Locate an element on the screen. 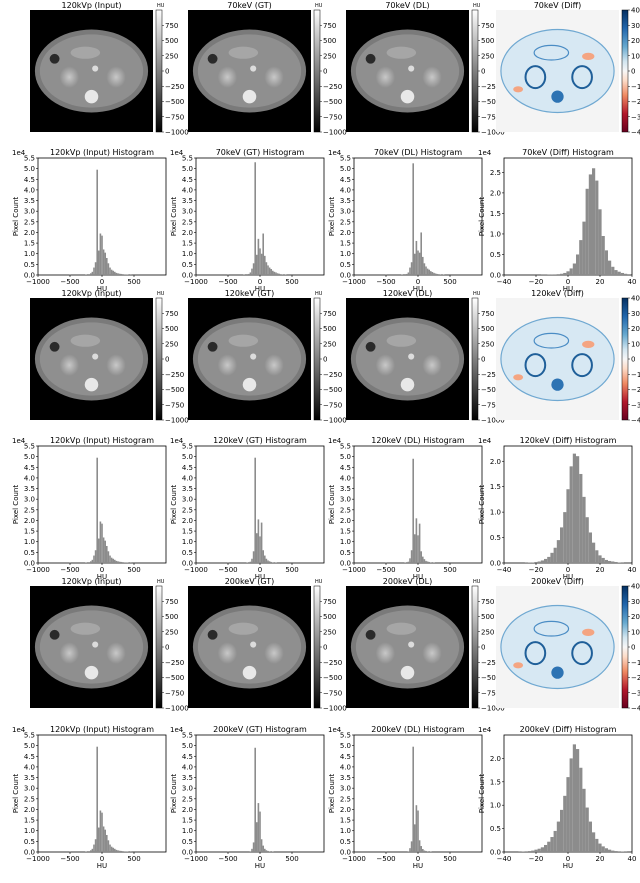 This screenshot has height=883, width=640. image-panel: 120keV (Diff) 40 30 20 10 0 −10 −20 −30 −40 is located at coordinates (568, 357).